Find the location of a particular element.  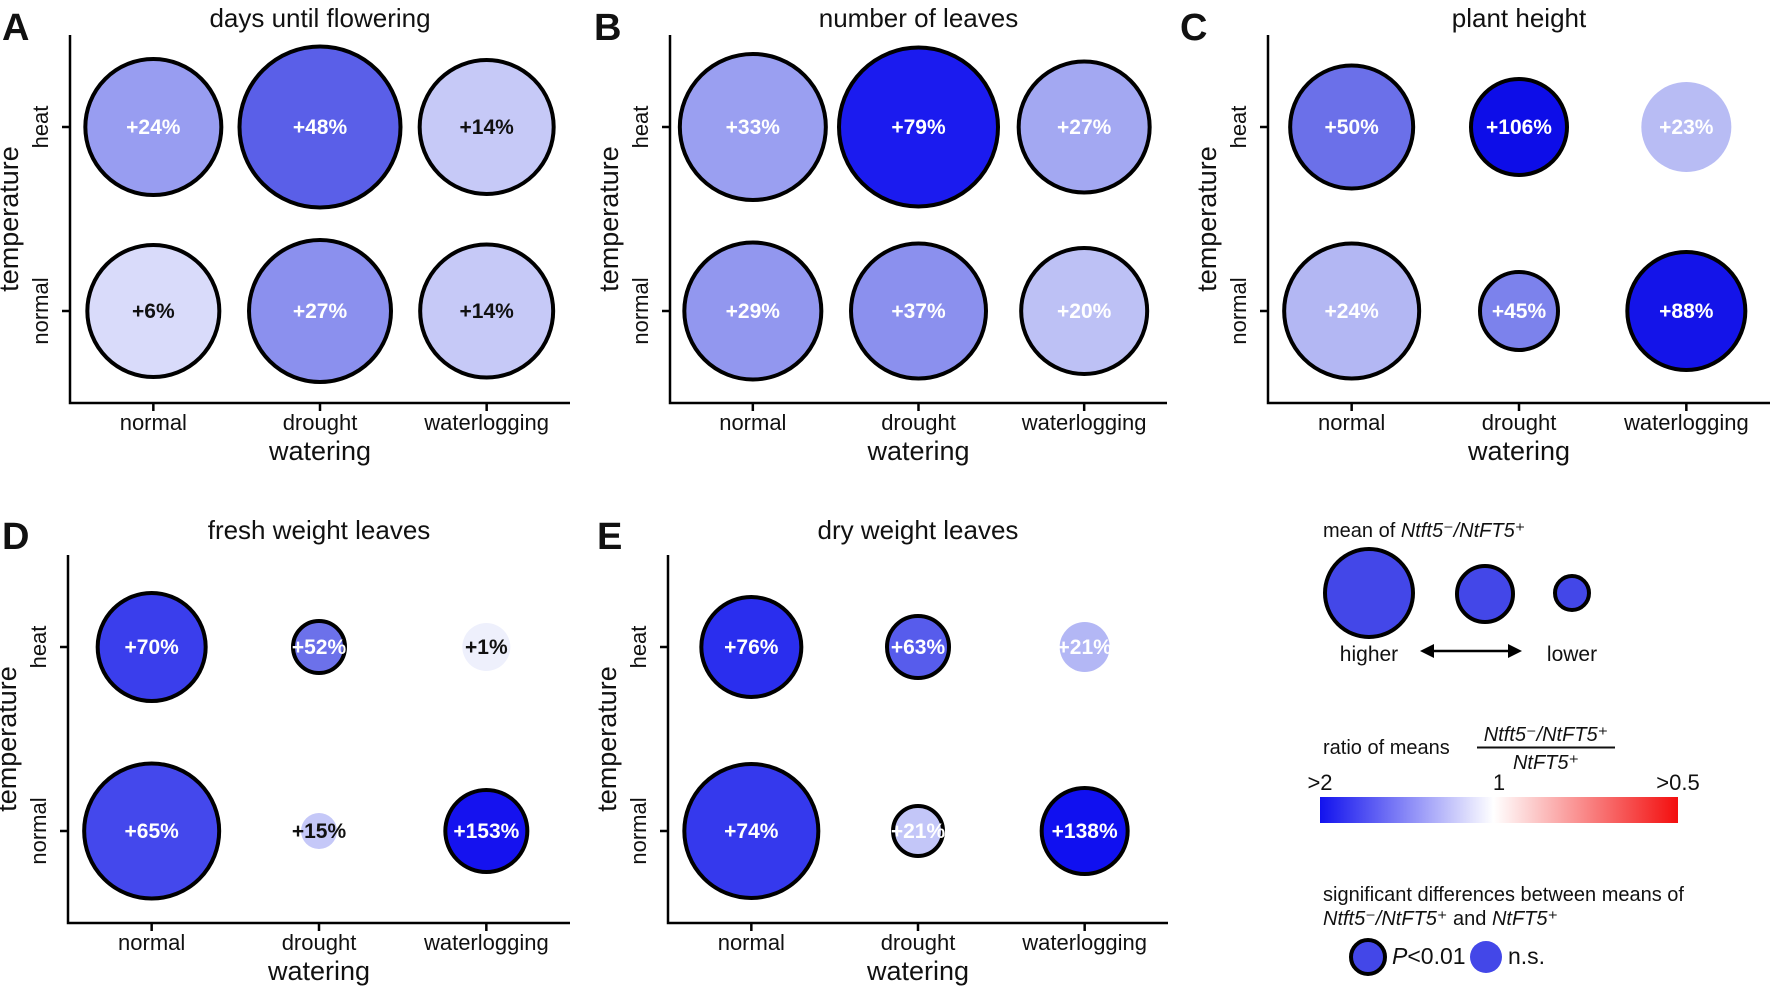

ratio-fraction-numerator: Ntft5⁻/NtFT5⁺ is located at coordinates (1546, 735).